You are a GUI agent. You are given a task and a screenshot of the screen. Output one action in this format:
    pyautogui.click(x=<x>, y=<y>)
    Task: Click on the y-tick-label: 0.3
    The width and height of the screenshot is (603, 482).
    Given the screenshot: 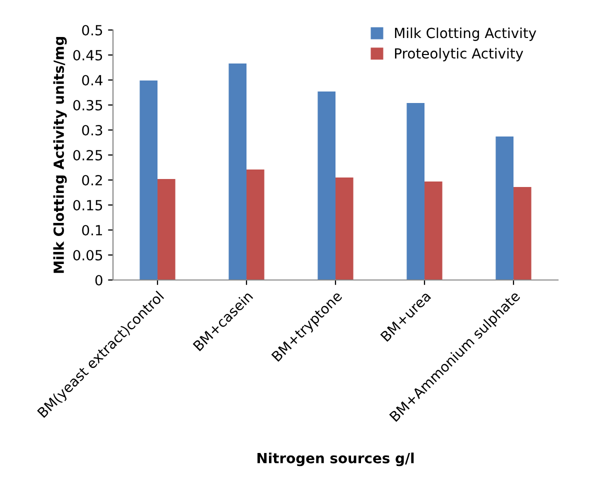 What is the action you would take?
    pyautogui.click(x=92, y=130)
    